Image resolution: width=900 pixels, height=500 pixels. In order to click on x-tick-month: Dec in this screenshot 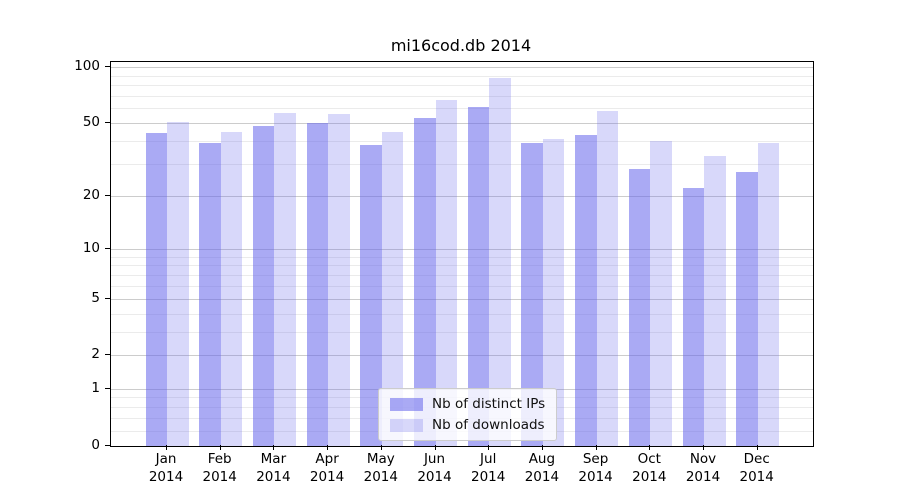, I will do `click(756, 459)`.